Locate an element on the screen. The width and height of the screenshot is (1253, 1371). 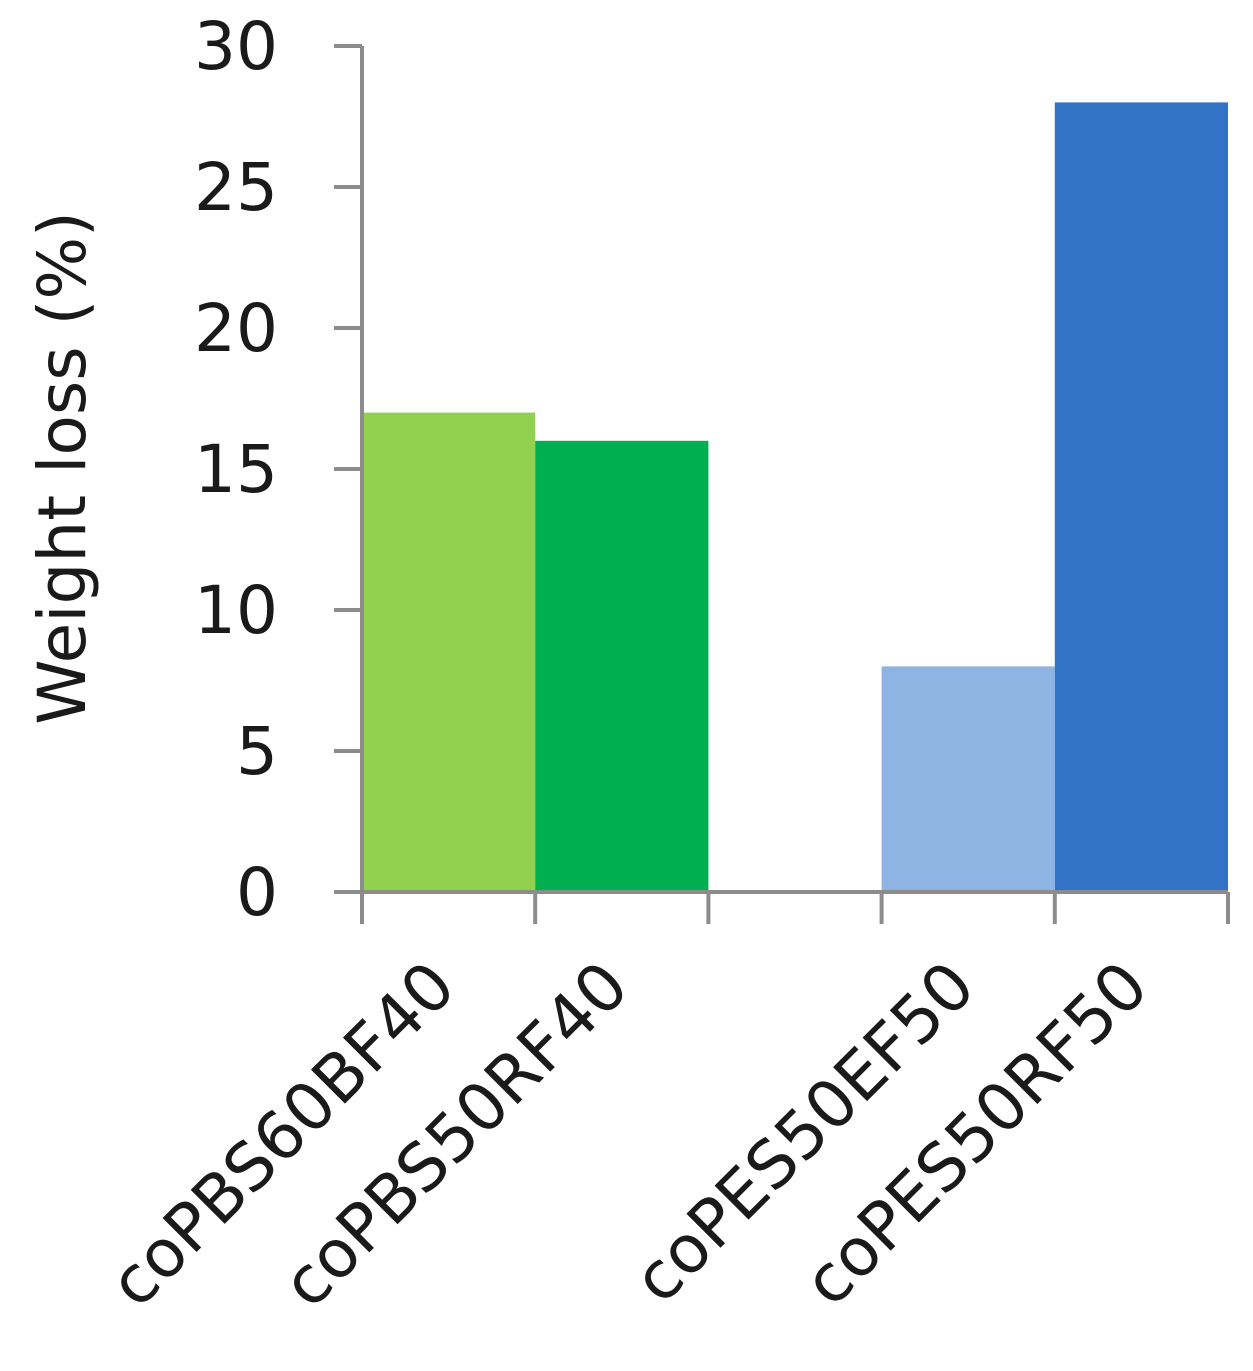
bar-coPES50RF50 is located at coordinates (1141, 497).